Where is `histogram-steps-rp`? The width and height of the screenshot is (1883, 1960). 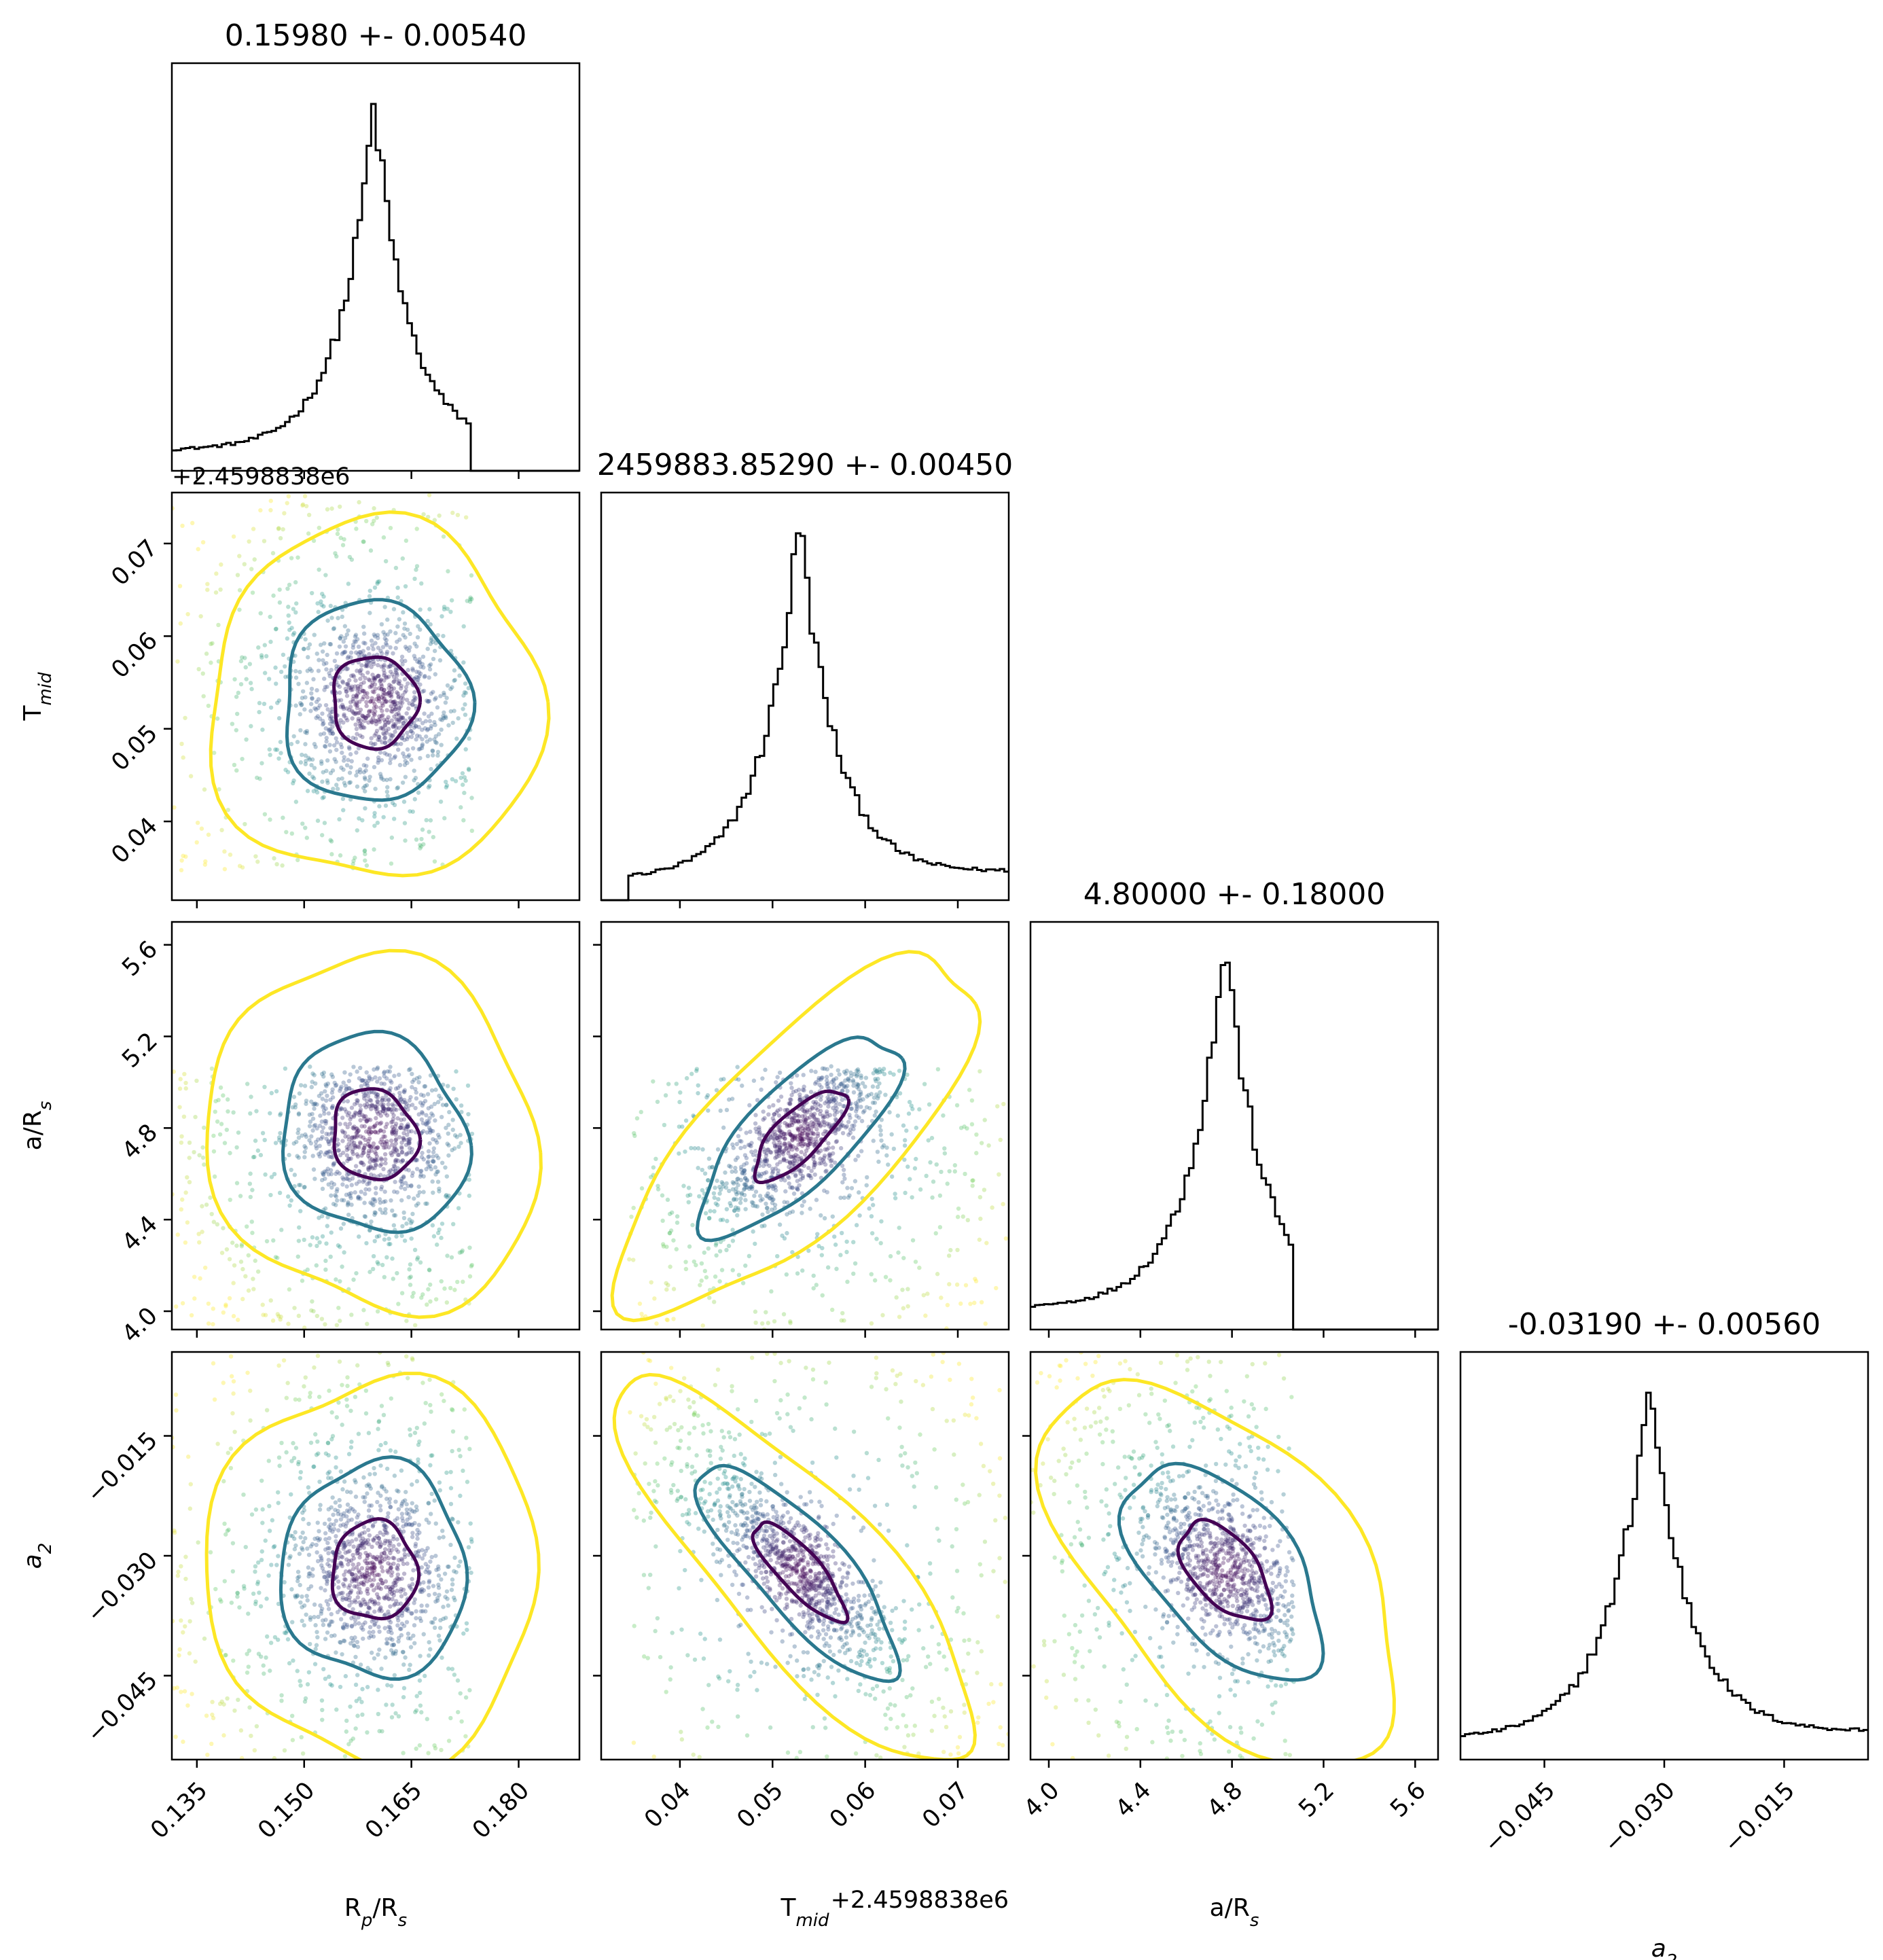 histogram-steps-rp is located at coordinates (375, 287).